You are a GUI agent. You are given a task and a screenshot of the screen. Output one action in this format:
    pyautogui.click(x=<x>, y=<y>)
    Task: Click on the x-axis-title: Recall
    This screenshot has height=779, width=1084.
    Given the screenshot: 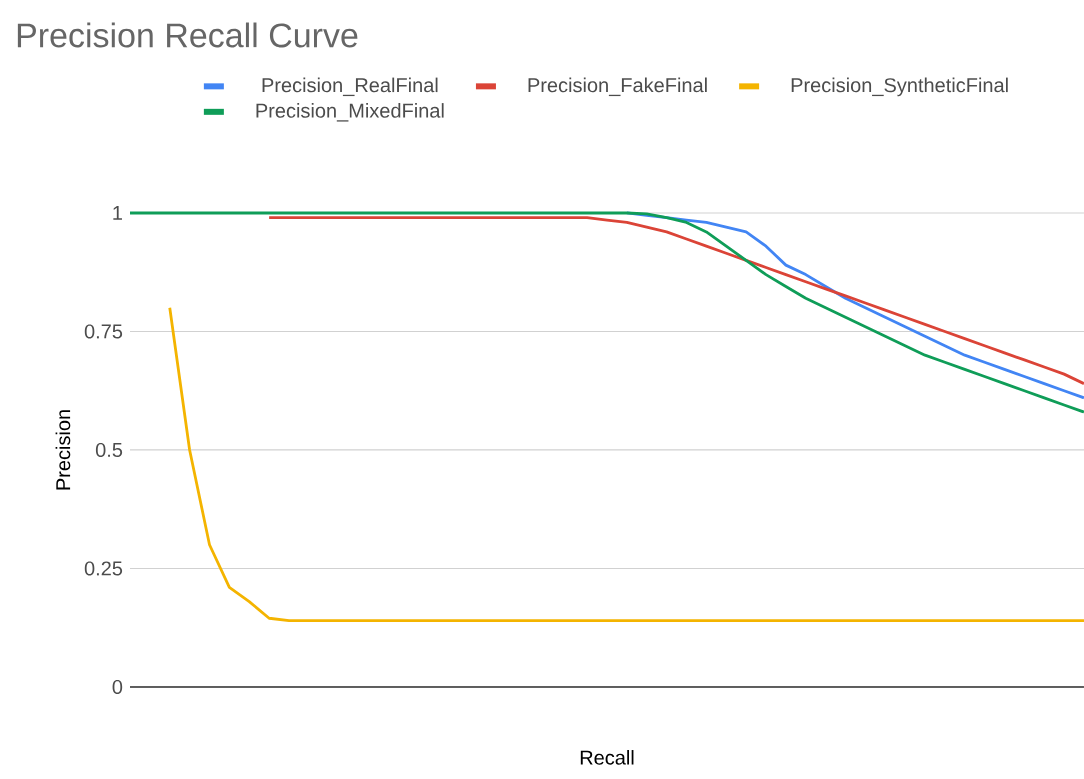 What is the action you would take?
    pyautogui.click(x=607, y=757)
    